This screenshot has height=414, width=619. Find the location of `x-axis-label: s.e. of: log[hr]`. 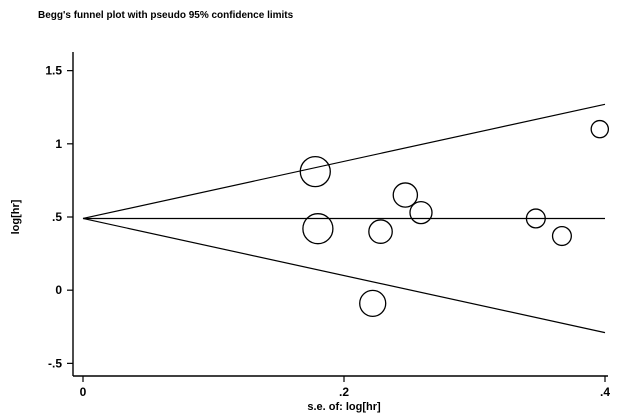

x-axis-label: s.e. of: log[hr] is located at coordinates (344, 407).